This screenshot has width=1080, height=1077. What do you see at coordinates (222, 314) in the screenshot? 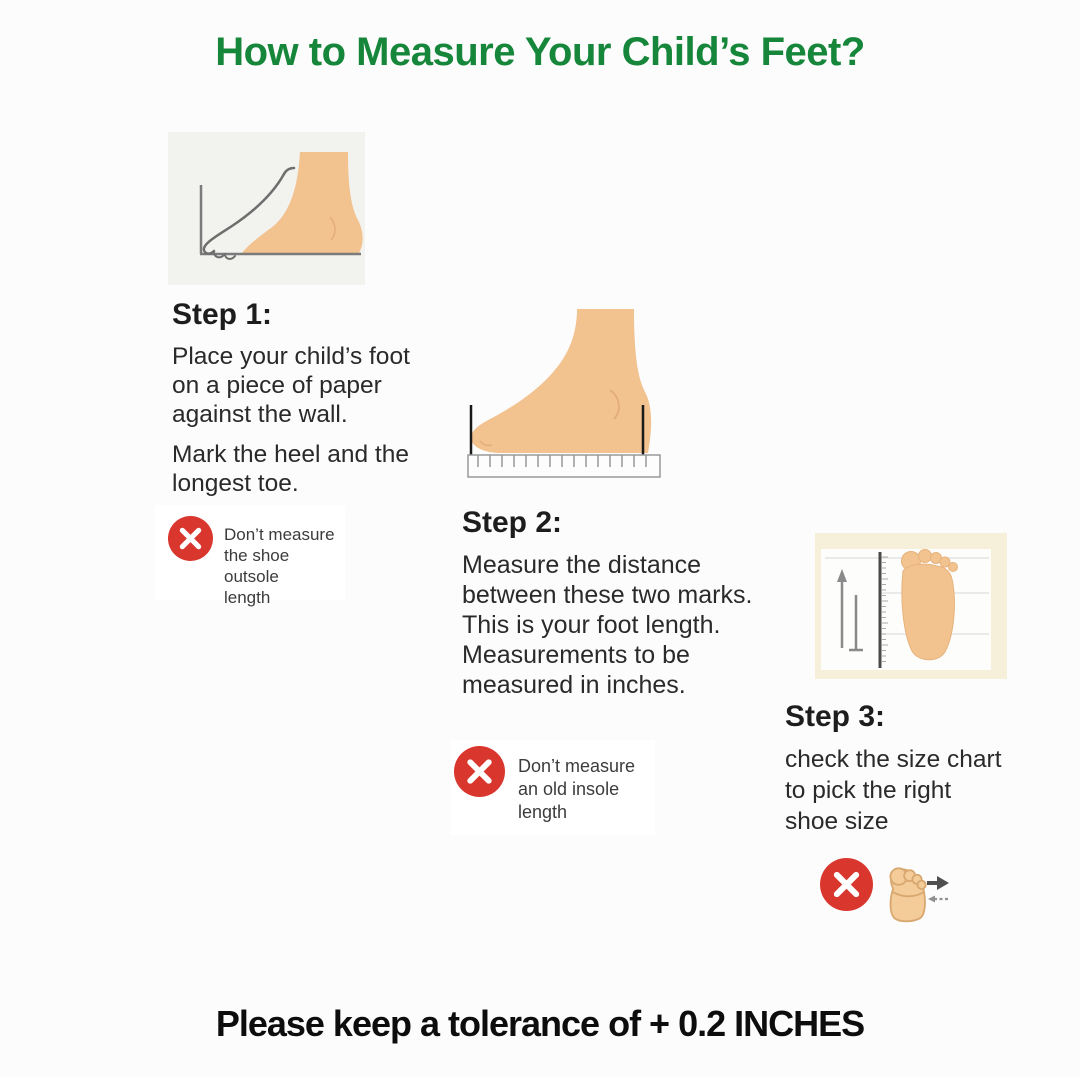
I see `step1-label: Step 1:` at bounding box center [222, 314].